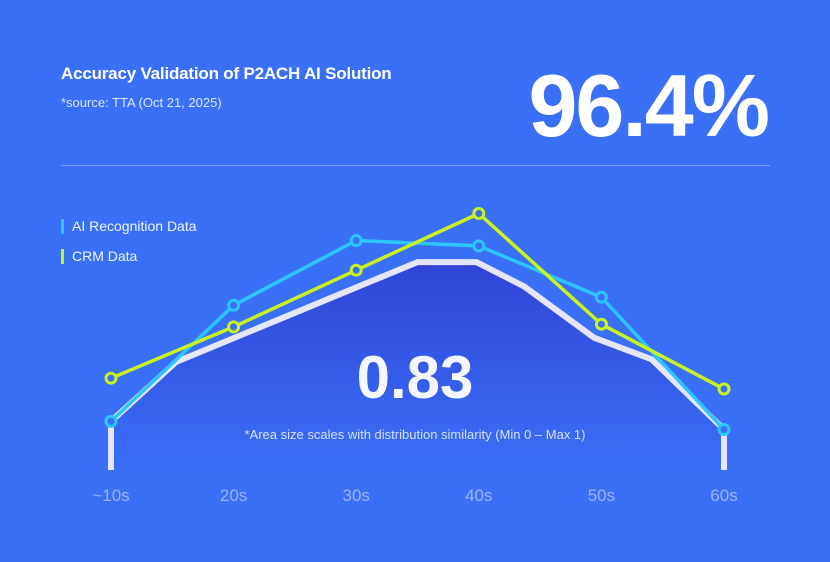 The width and height of the screenshot is (830, 562). What do you see at coordinates (601, 495) in the screenshot?
I see `x-tick-label: 50s` at bounding box center [601, 495].